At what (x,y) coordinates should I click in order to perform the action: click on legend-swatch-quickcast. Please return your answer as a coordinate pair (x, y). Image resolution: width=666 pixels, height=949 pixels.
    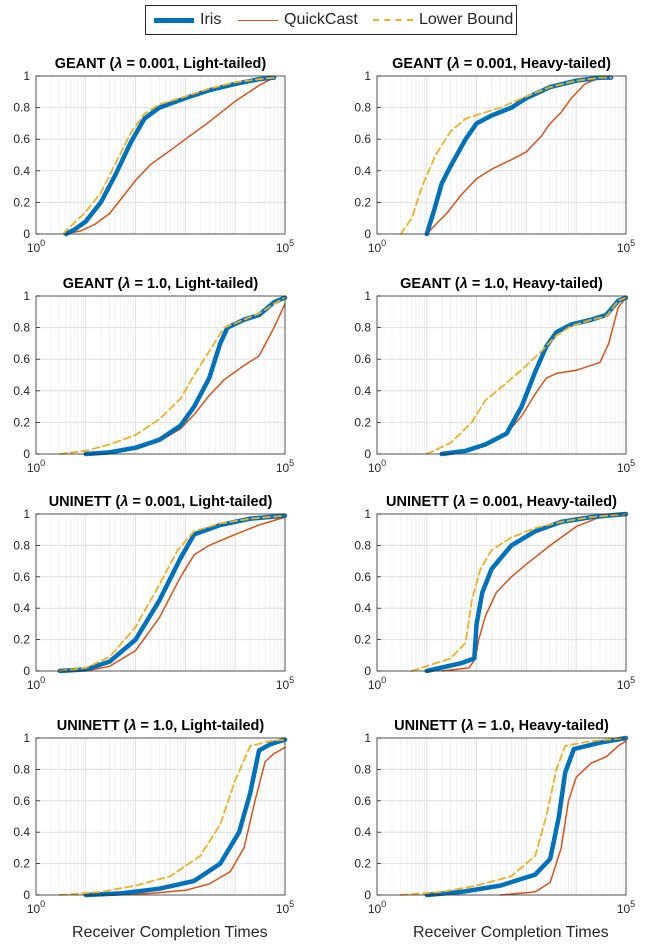
    Looking at the image, I should click on (258, 20).